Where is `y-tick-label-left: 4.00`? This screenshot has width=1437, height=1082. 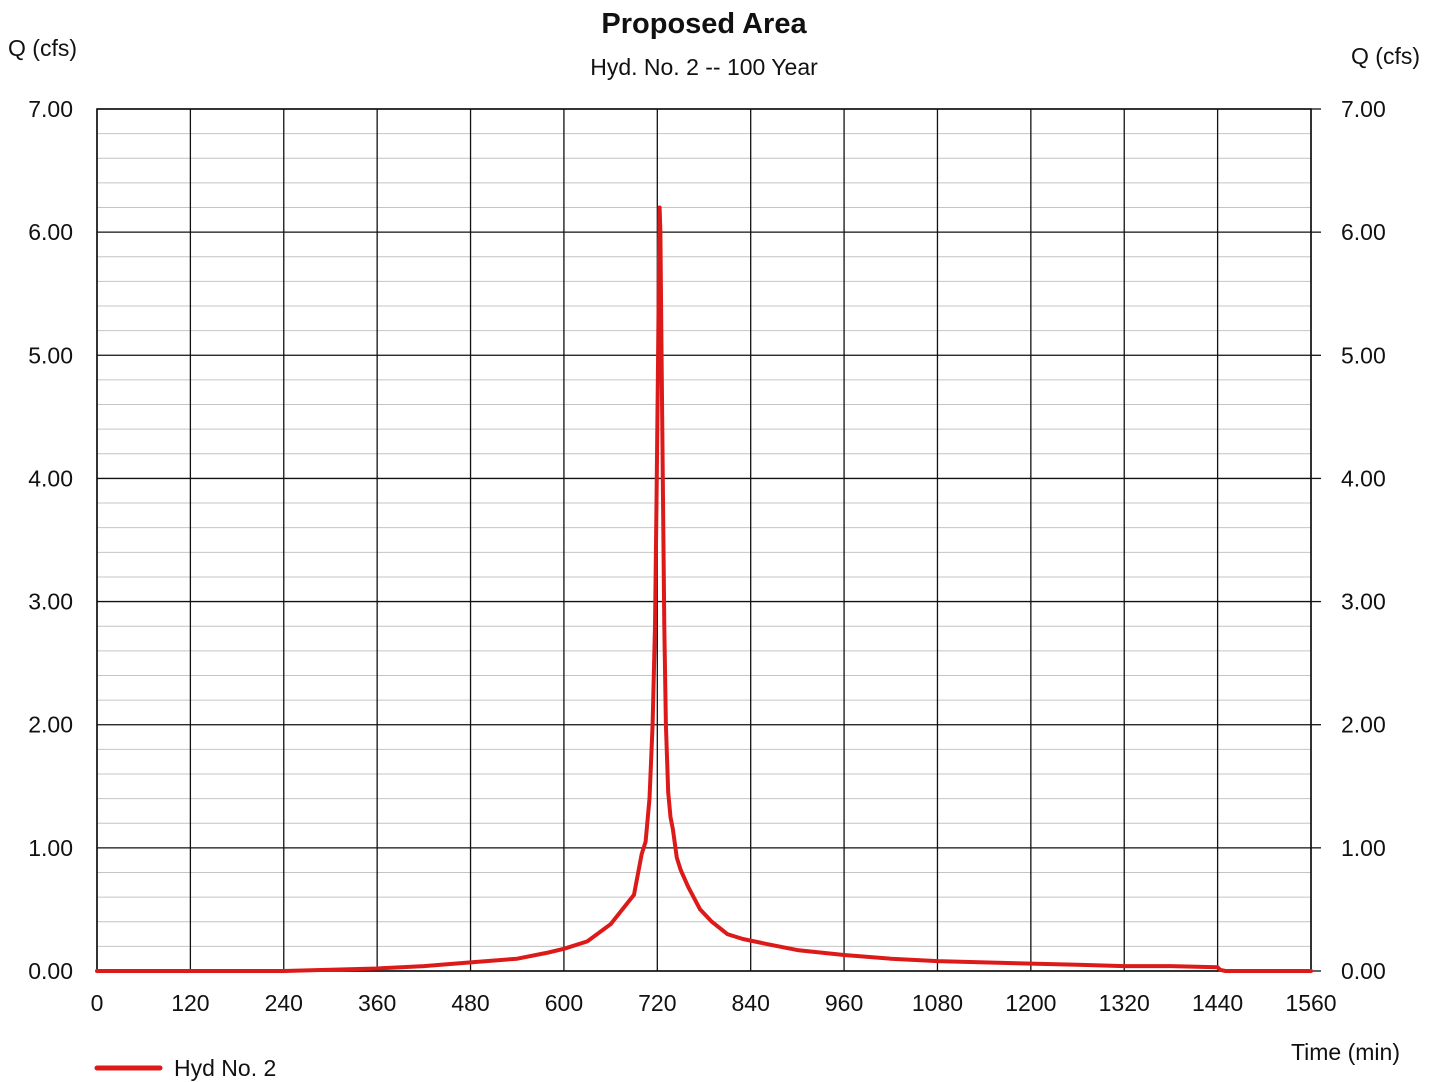 y-tick-label-left: 4.00 is located at coordinates (50, 478).